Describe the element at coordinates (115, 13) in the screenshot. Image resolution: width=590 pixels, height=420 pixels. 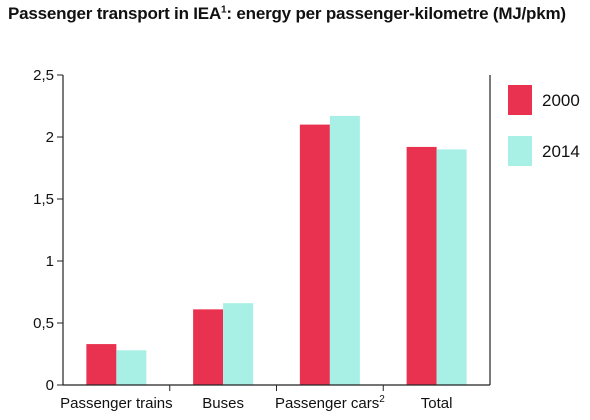
I see `chart-title-text: Passenger transport in IEA` at that location.